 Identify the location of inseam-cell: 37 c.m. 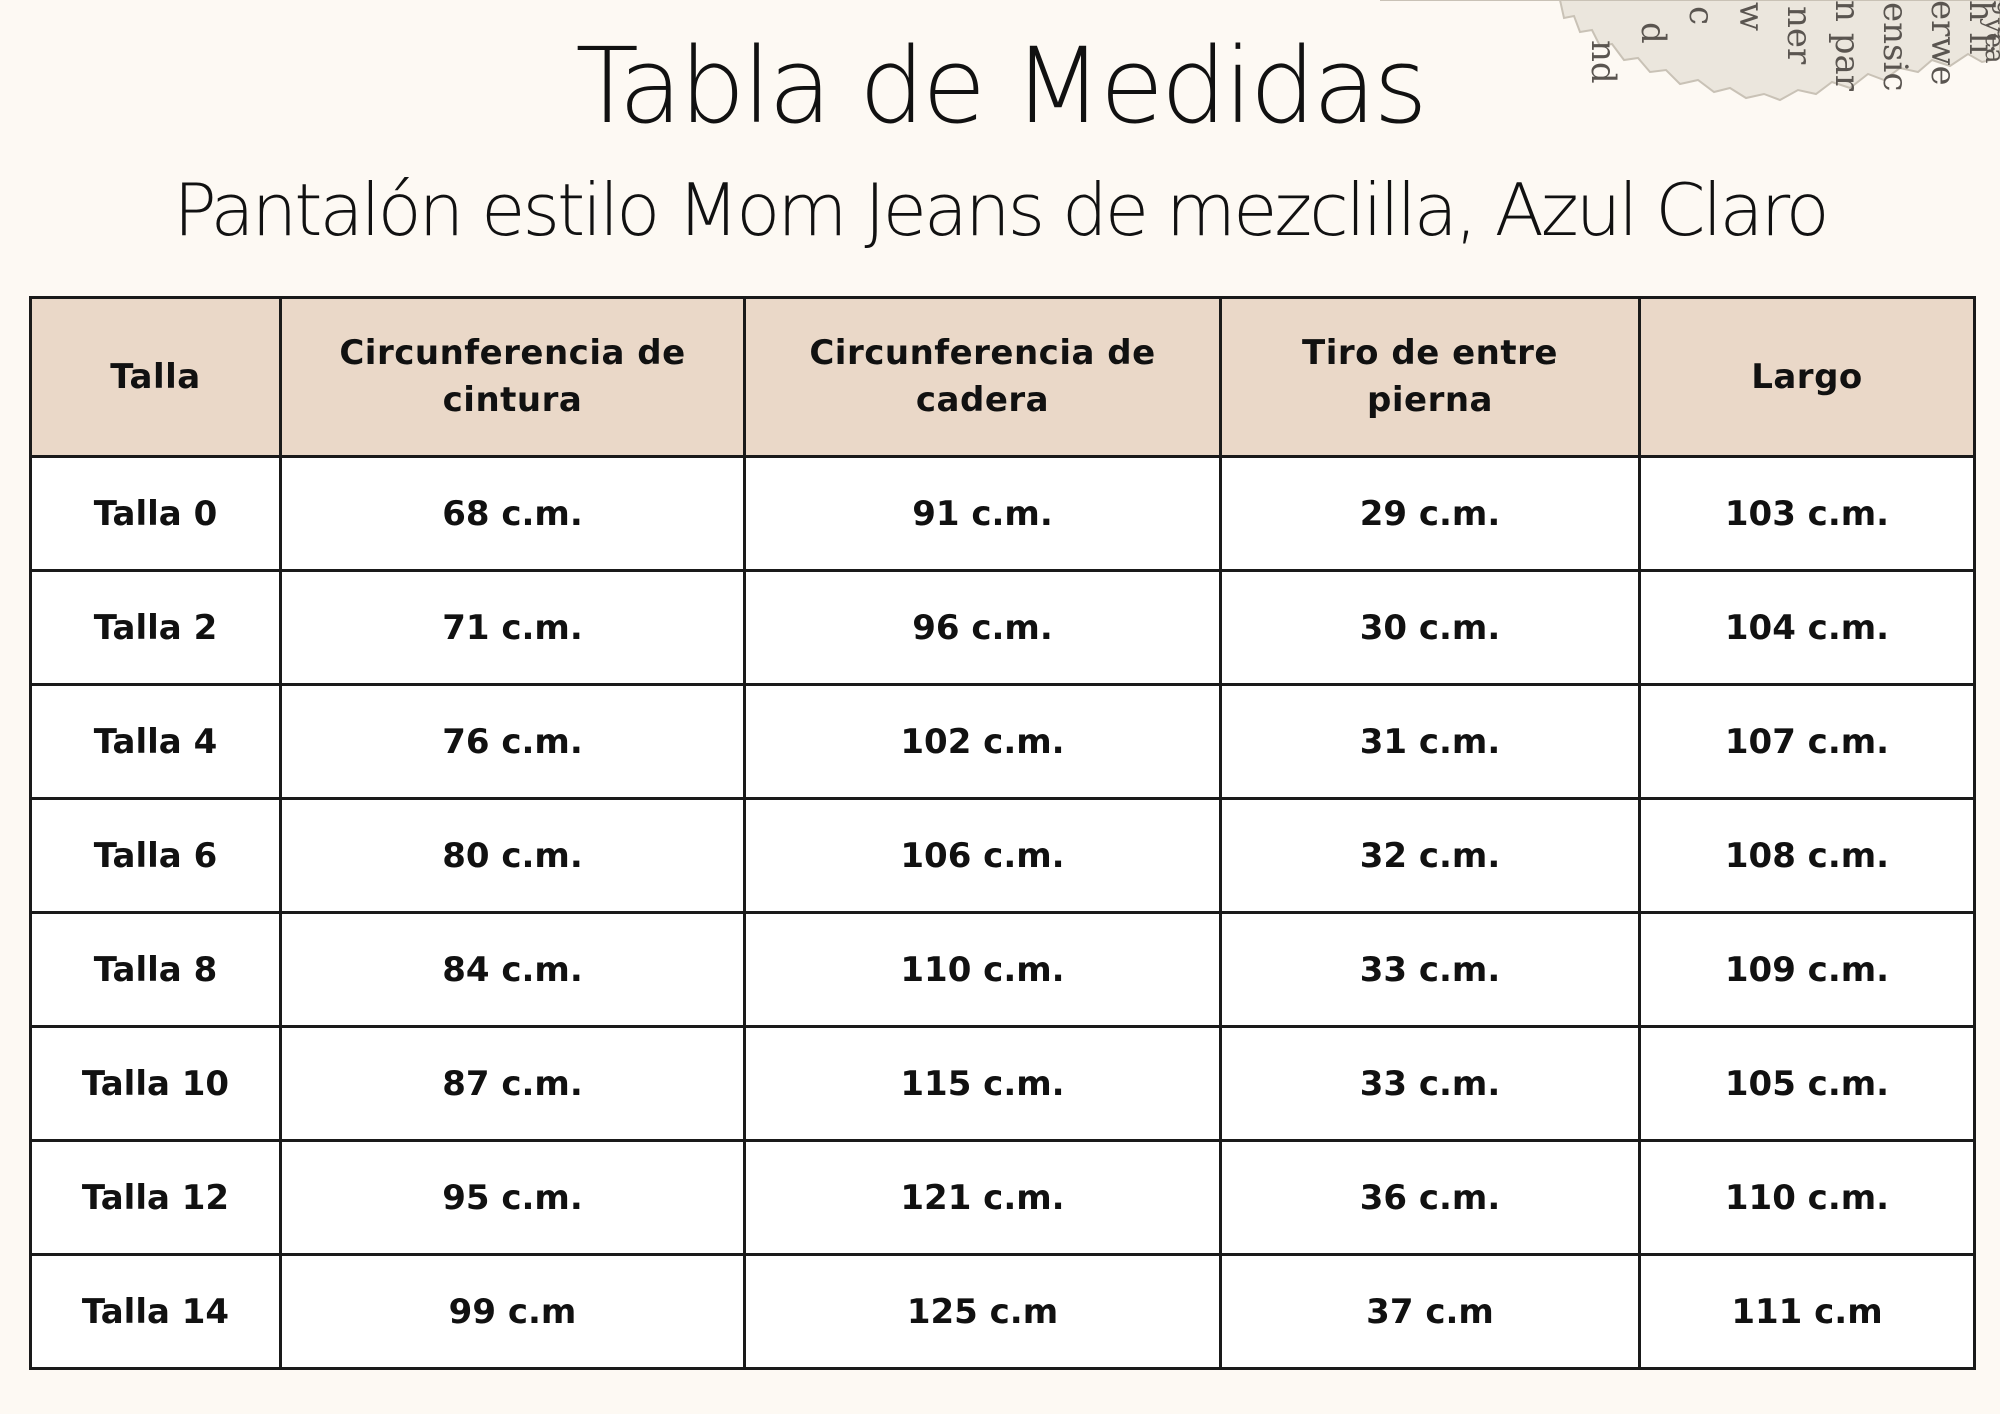
(1430, 1311).